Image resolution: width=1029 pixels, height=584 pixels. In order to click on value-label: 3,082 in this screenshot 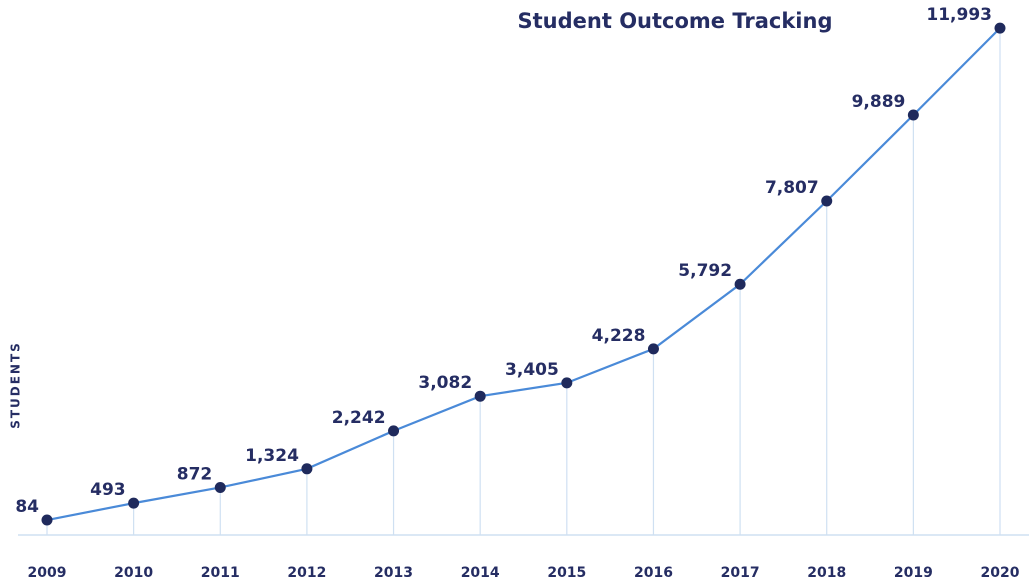, I will do `click(445, 383)`.